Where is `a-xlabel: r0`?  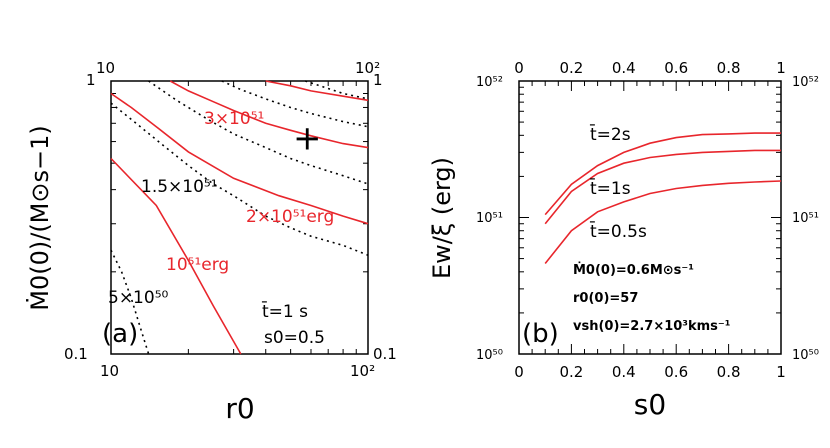 a-xlabel: r0 is located at coordinates (239, 408).